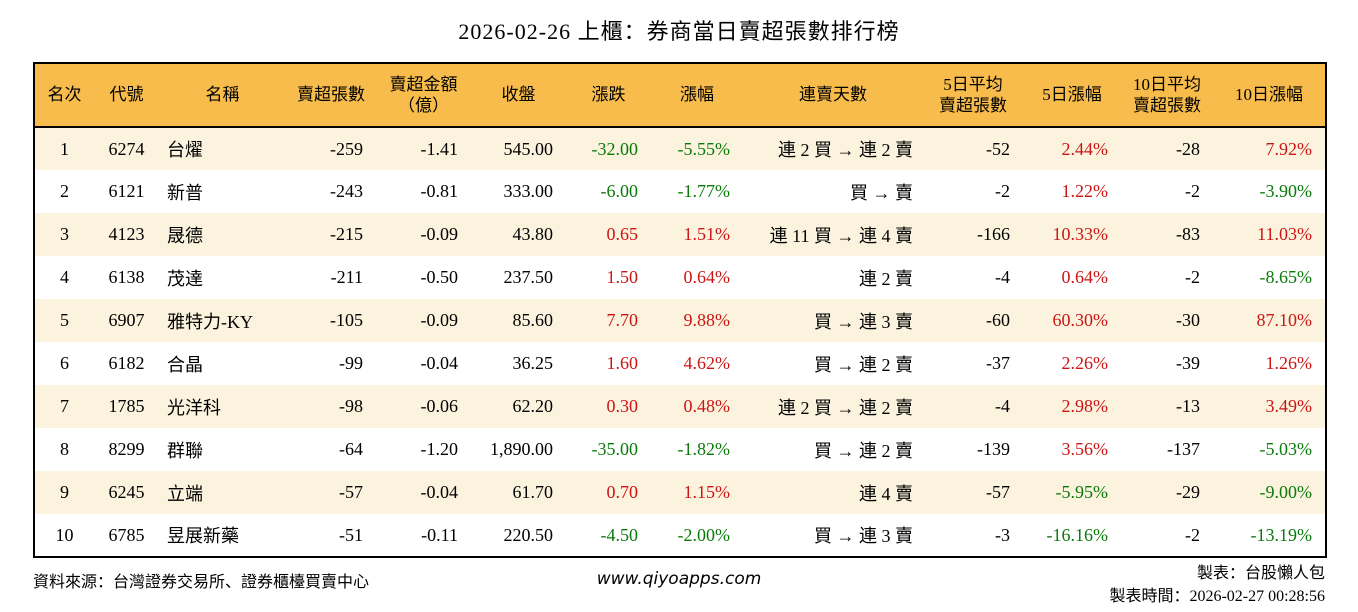  I want to click on maker-text: 製表：台股懶人包, so click(1260, 573).